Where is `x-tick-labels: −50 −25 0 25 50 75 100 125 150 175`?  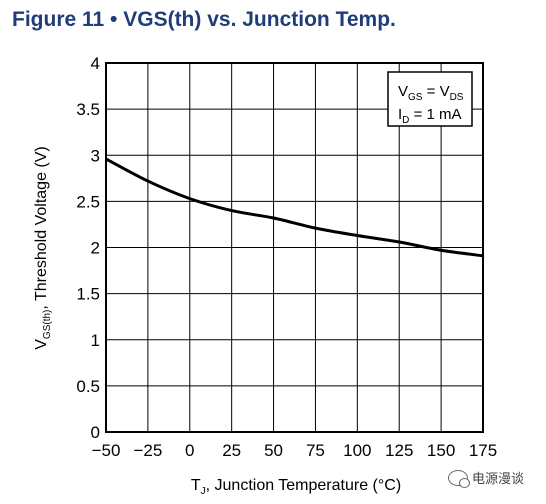
x-tick-labels: −50 −25 0 25 50 75 100 125 150 175 is located at coordinates (295, 450).